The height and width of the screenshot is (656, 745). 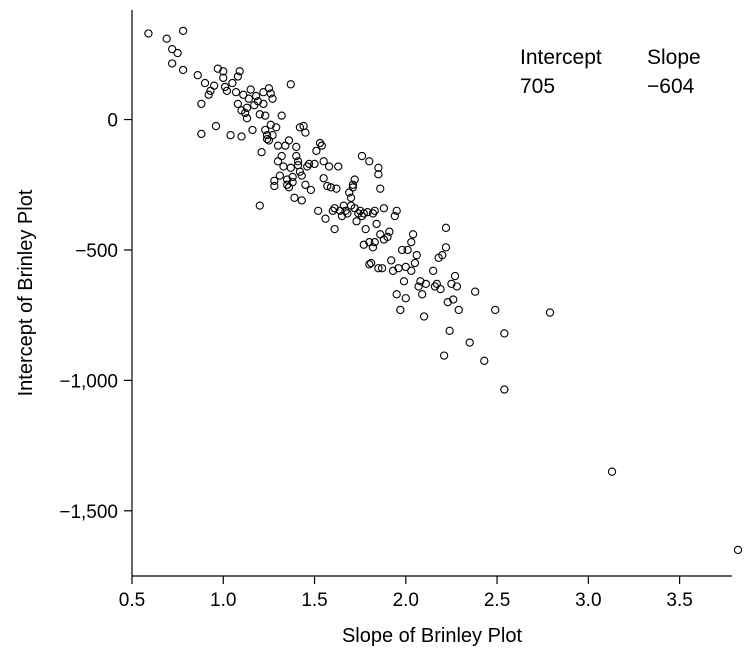 I want to click on x-tick-label: 1.0, so click(x=223, y=600).